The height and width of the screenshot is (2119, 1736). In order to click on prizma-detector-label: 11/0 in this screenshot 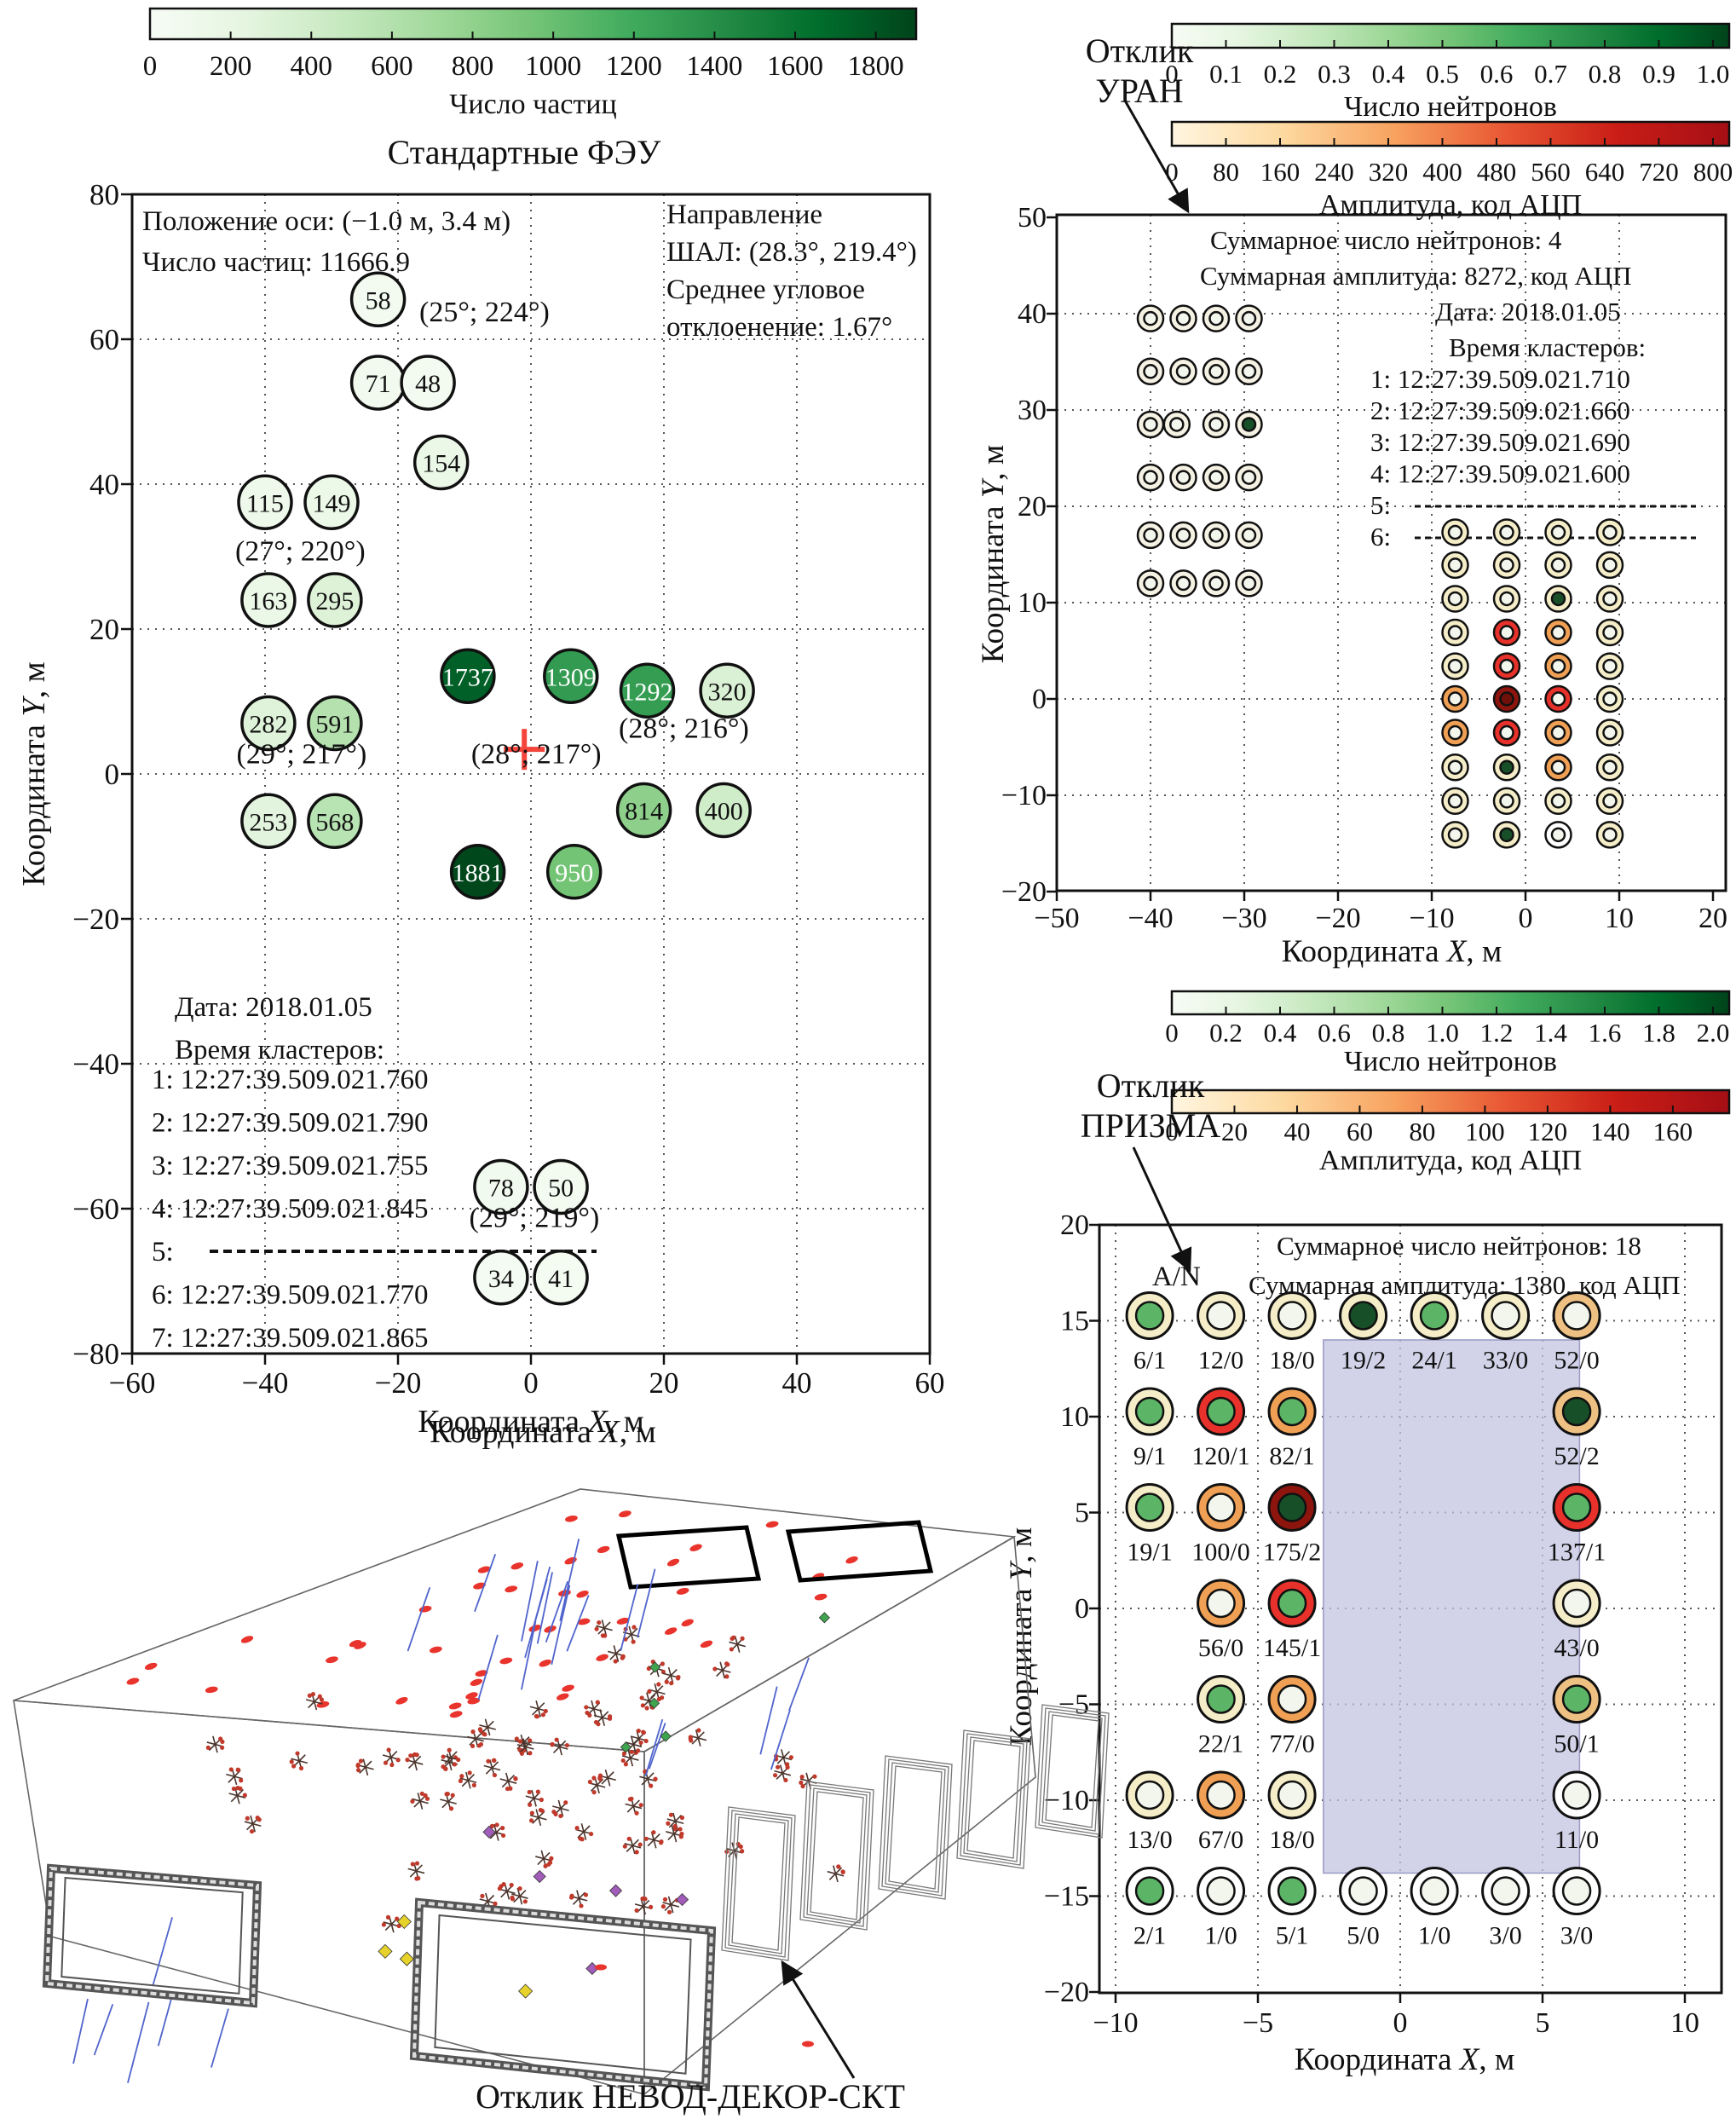, I will do `click(1576, 1840)`.